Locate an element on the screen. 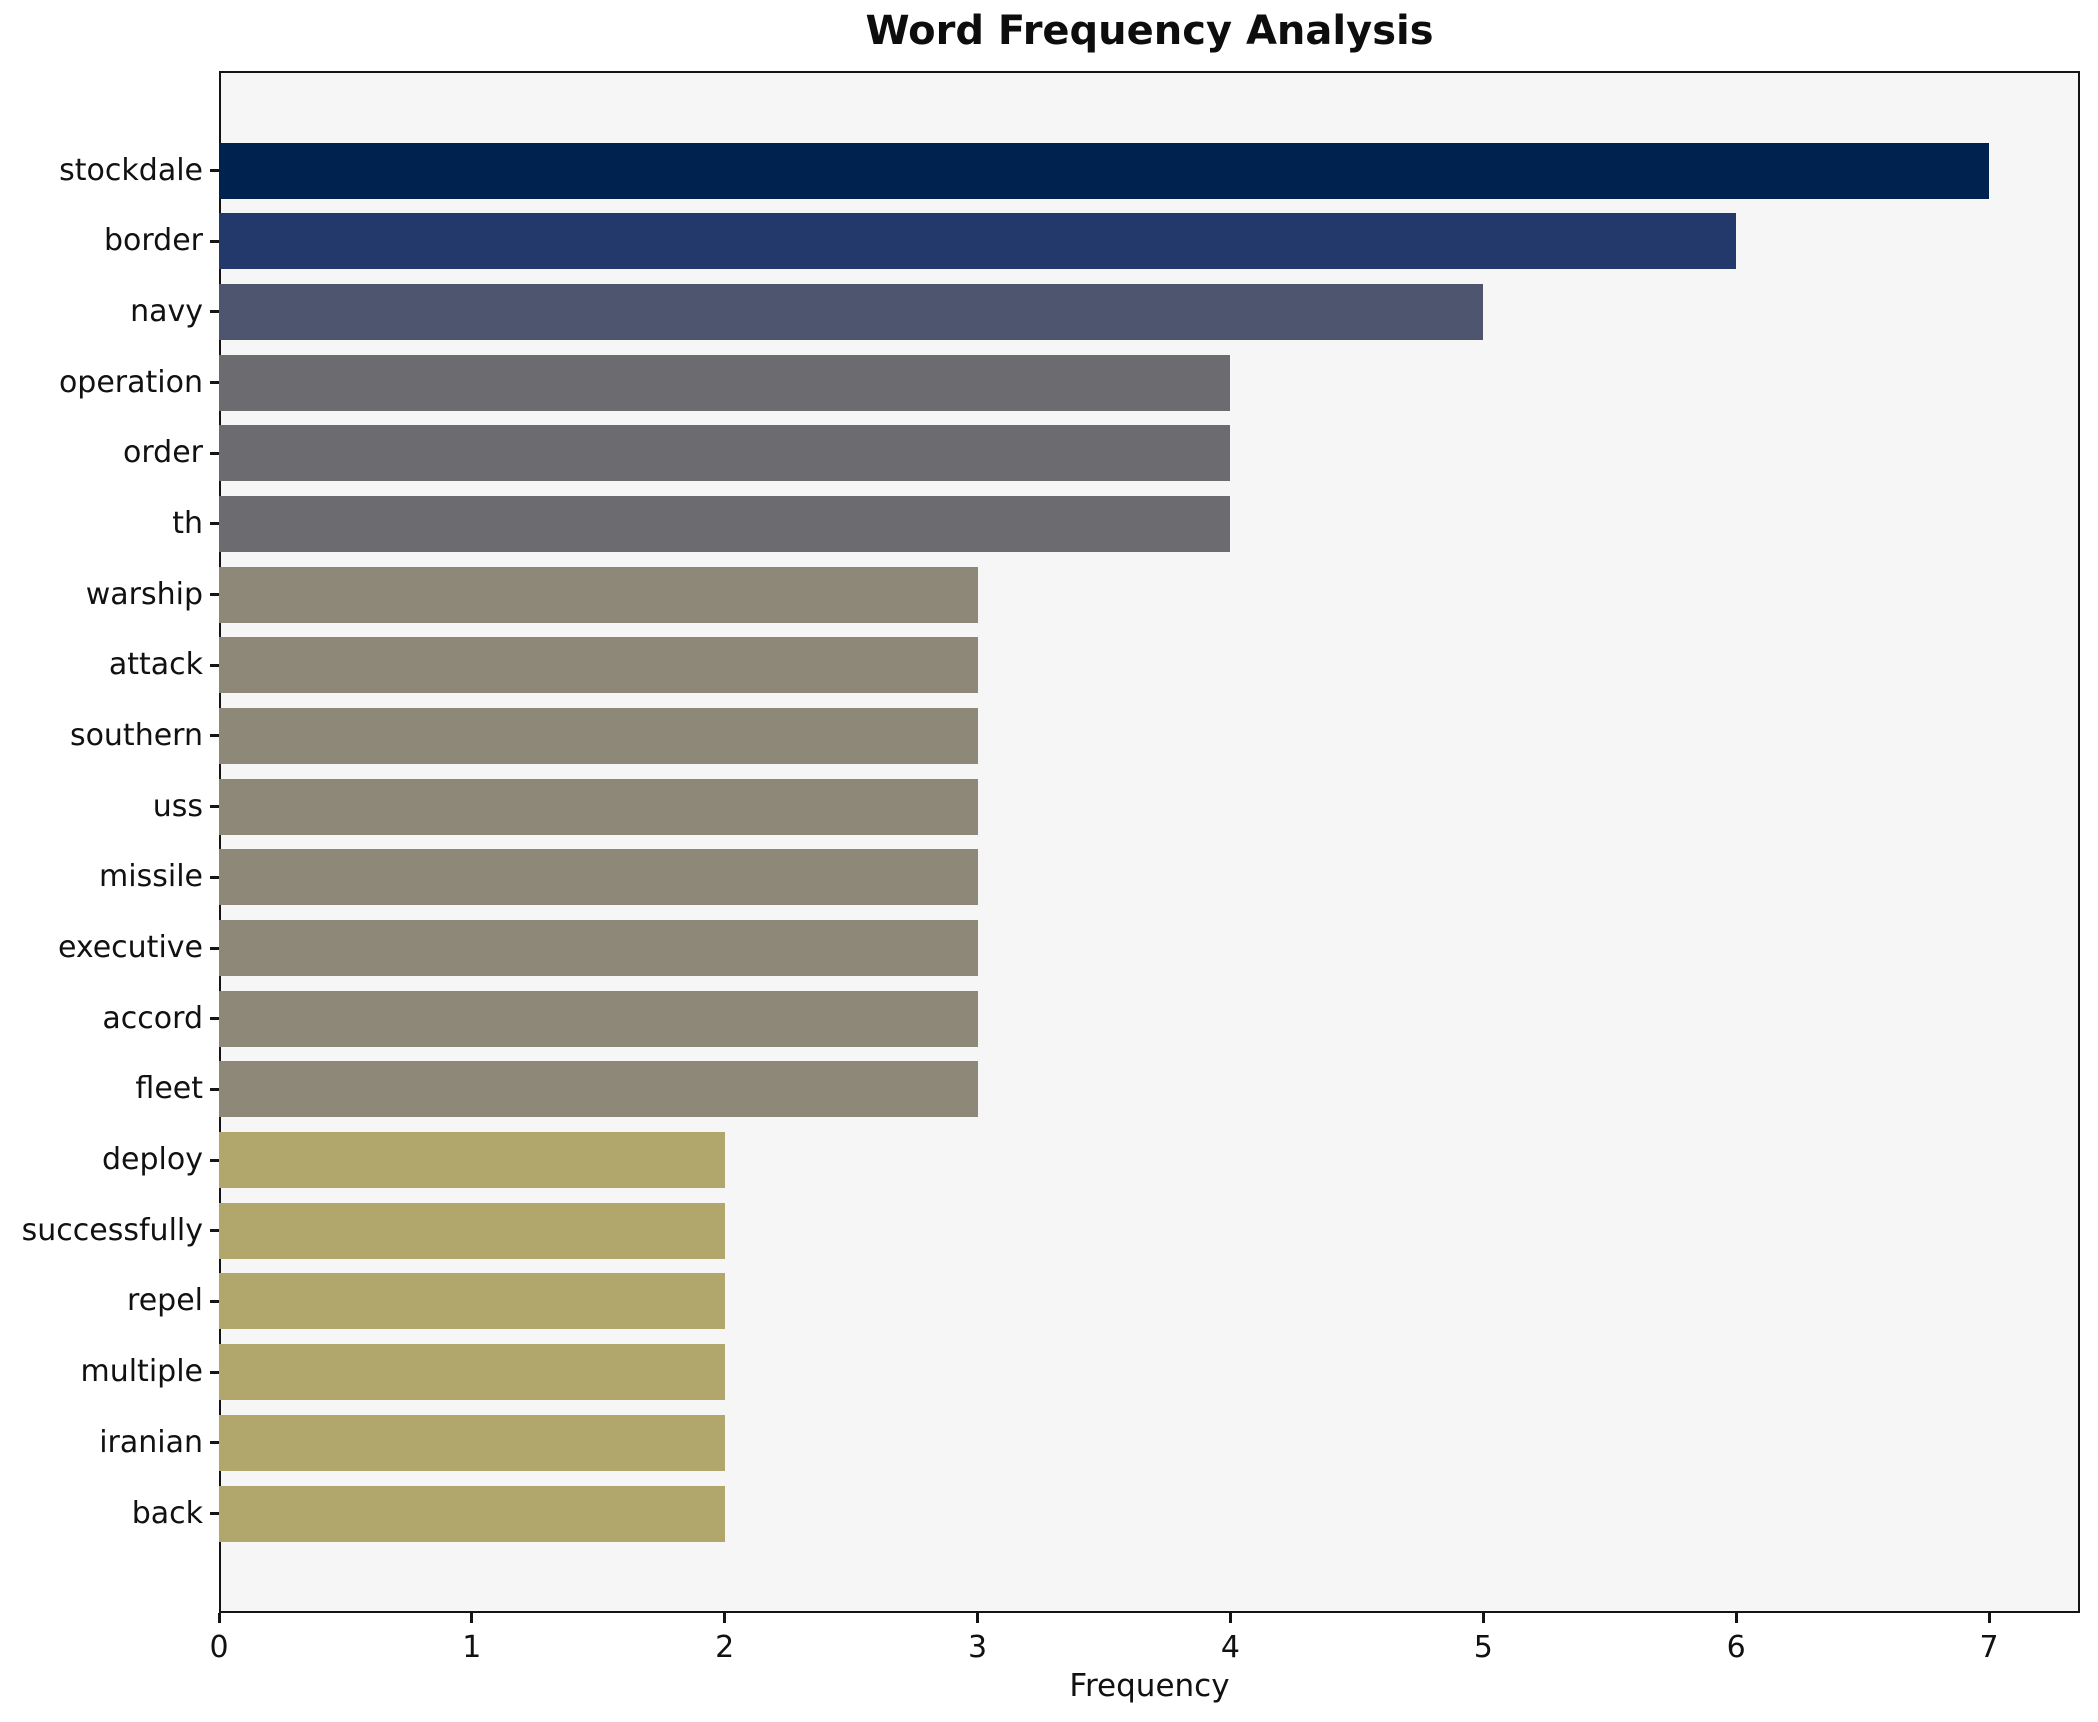 The width and height of the screenshot is (2098, 1722). x-tick-label-1: 1 is located at coordinates (472, 1647).